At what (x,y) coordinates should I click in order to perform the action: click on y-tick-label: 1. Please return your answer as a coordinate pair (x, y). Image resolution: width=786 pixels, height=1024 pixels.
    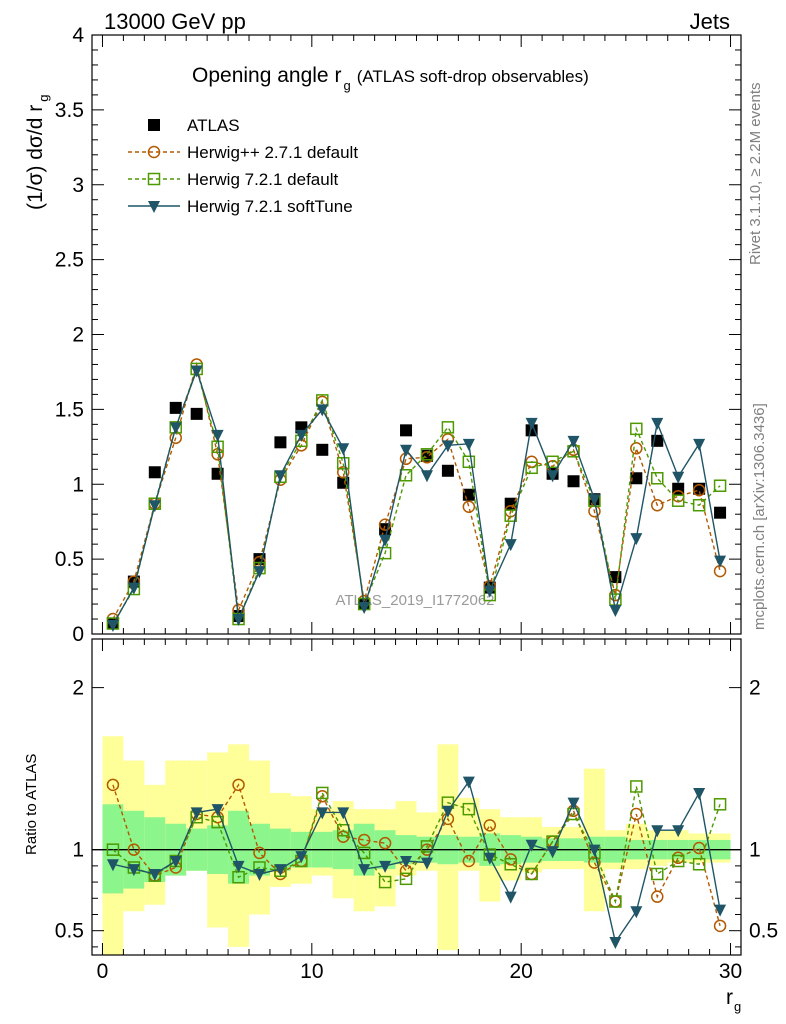
    Looking at the image, I should click on (78, 850).